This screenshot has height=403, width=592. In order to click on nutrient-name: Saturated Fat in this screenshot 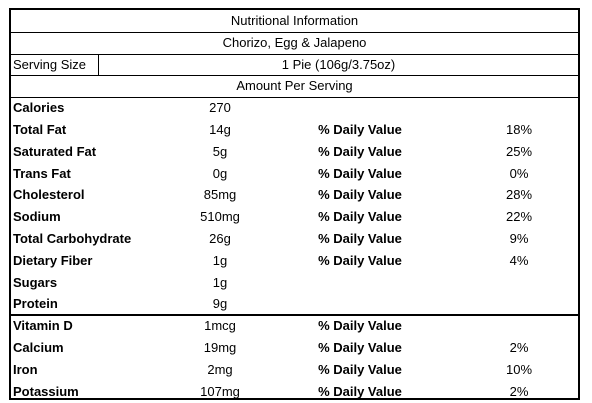, I will do `click(55, 151)`.